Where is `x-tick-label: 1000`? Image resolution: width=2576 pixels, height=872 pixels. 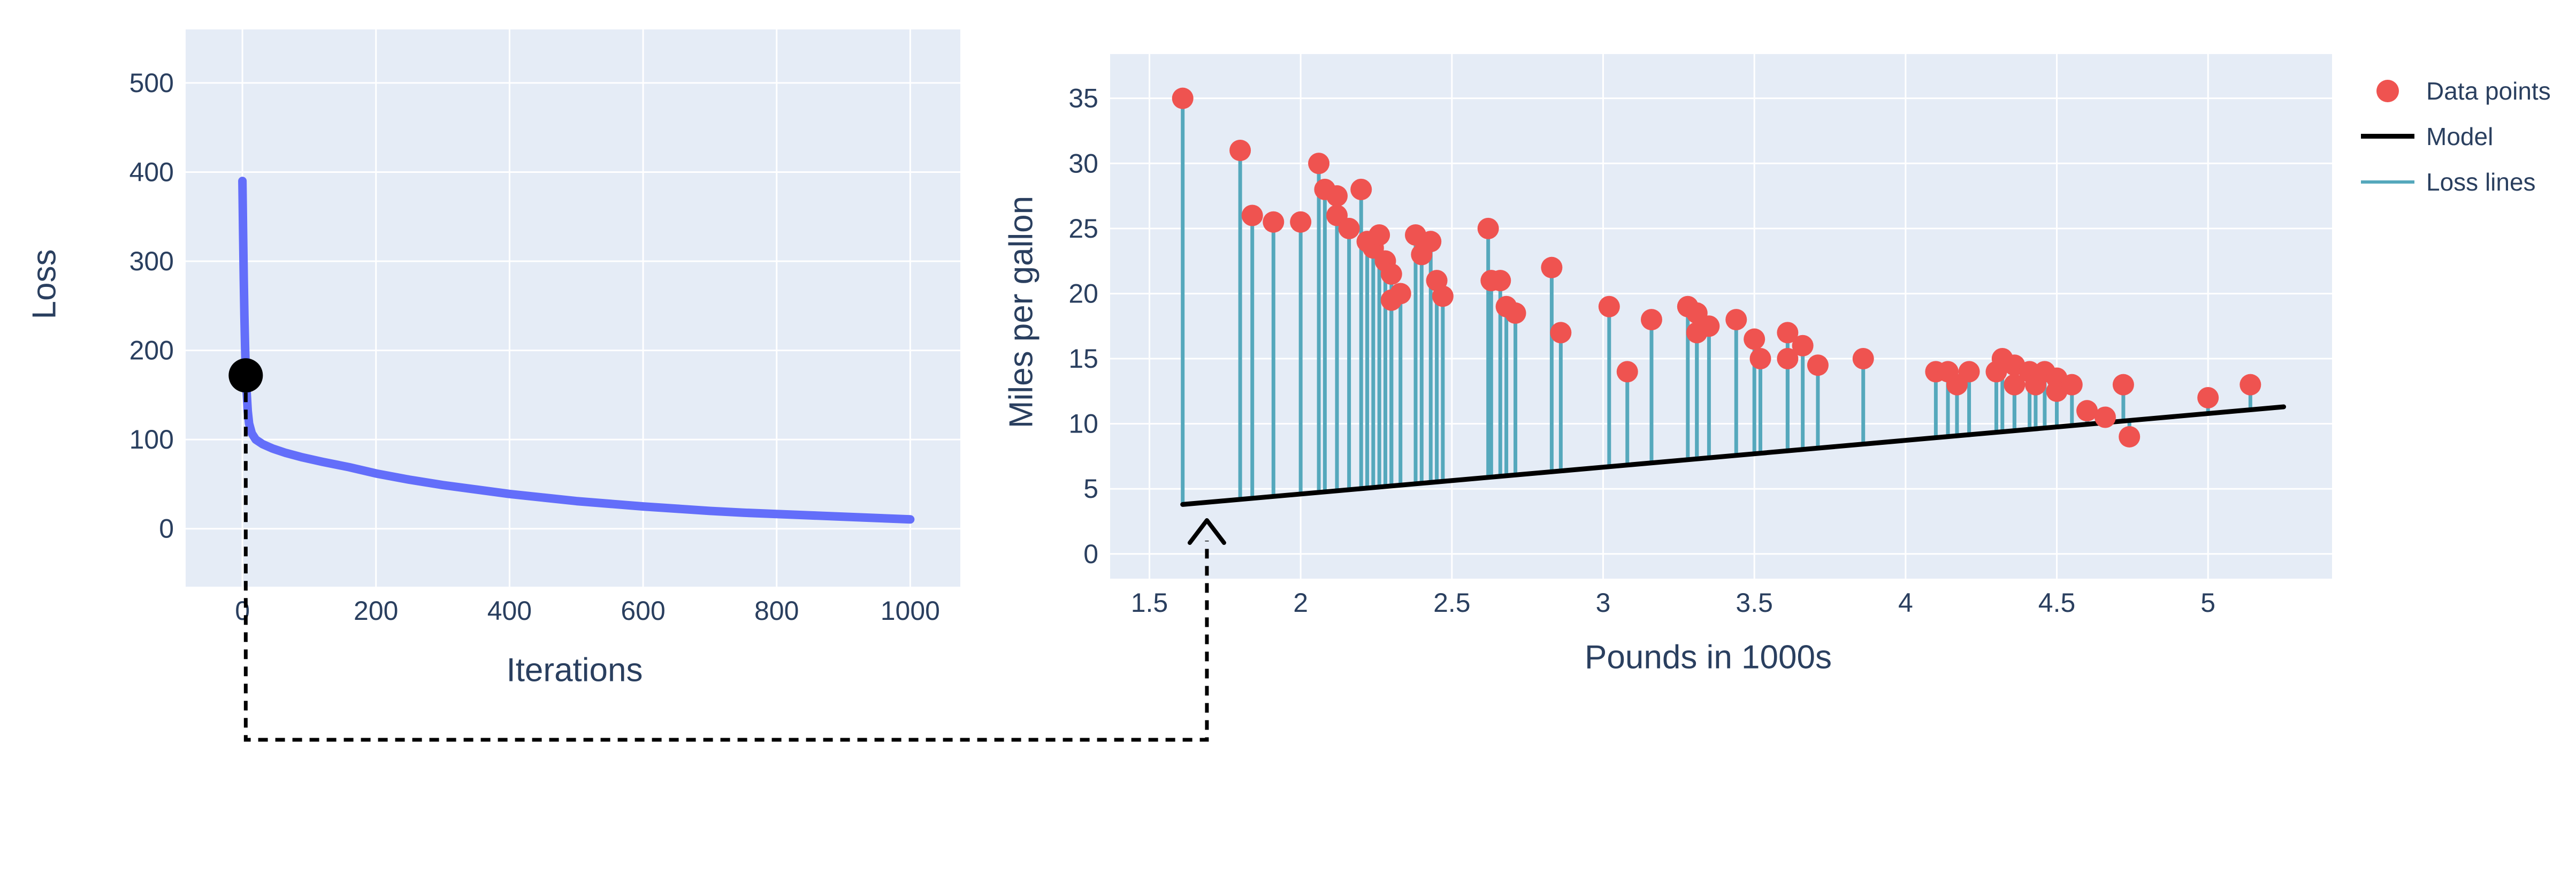 x-tick-label: 1000 is located at coordinates (910, 611).